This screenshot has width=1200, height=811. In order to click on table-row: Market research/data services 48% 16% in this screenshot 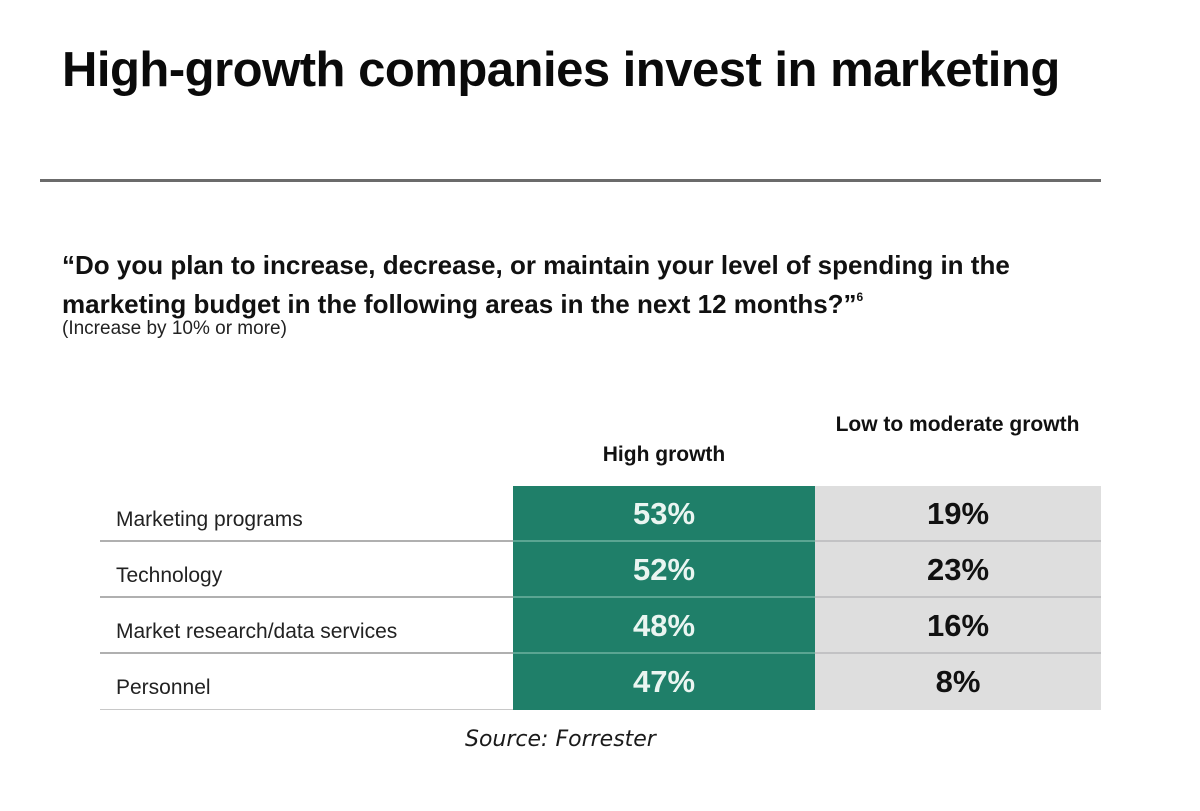, I will do `click(600, 626)`.